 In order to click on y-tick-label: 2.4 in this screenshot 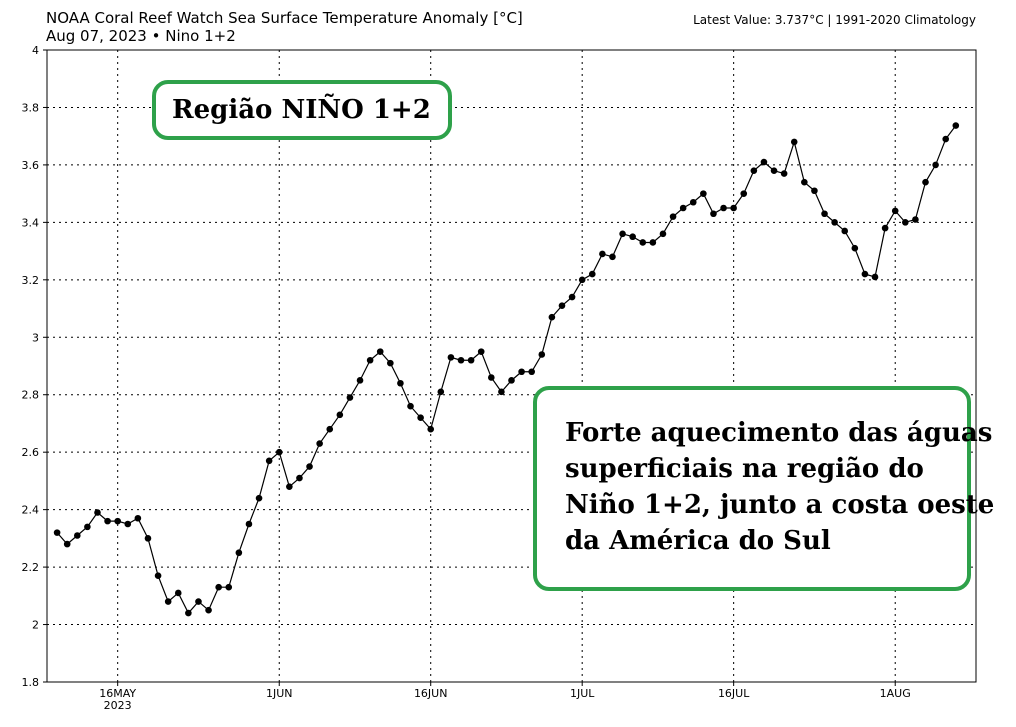, I will do `click(31, 510)`.